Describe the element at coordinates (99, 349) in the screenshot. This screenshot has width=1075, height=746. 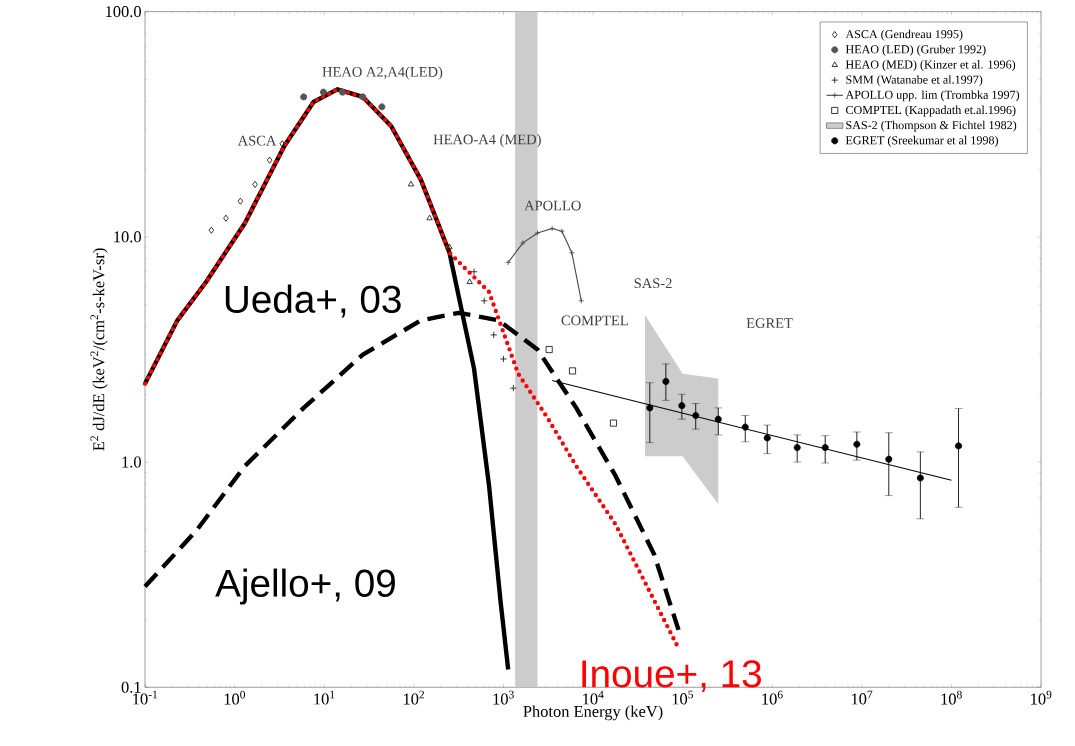
I see `y-axis-title: E$^{2}$ dJ/dE (keV$^{2}$/(cm$^{2}$-s-keV-sr)` at that location.